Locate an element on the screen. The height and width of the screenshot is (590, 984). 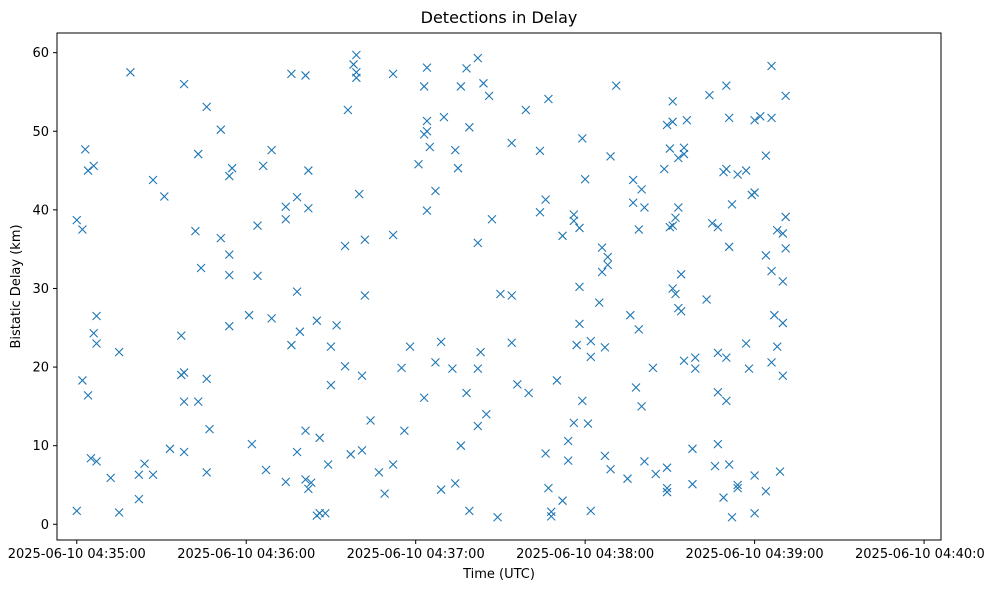
x-axis-label: Time (UTC) is located at coordinates (498, 574).